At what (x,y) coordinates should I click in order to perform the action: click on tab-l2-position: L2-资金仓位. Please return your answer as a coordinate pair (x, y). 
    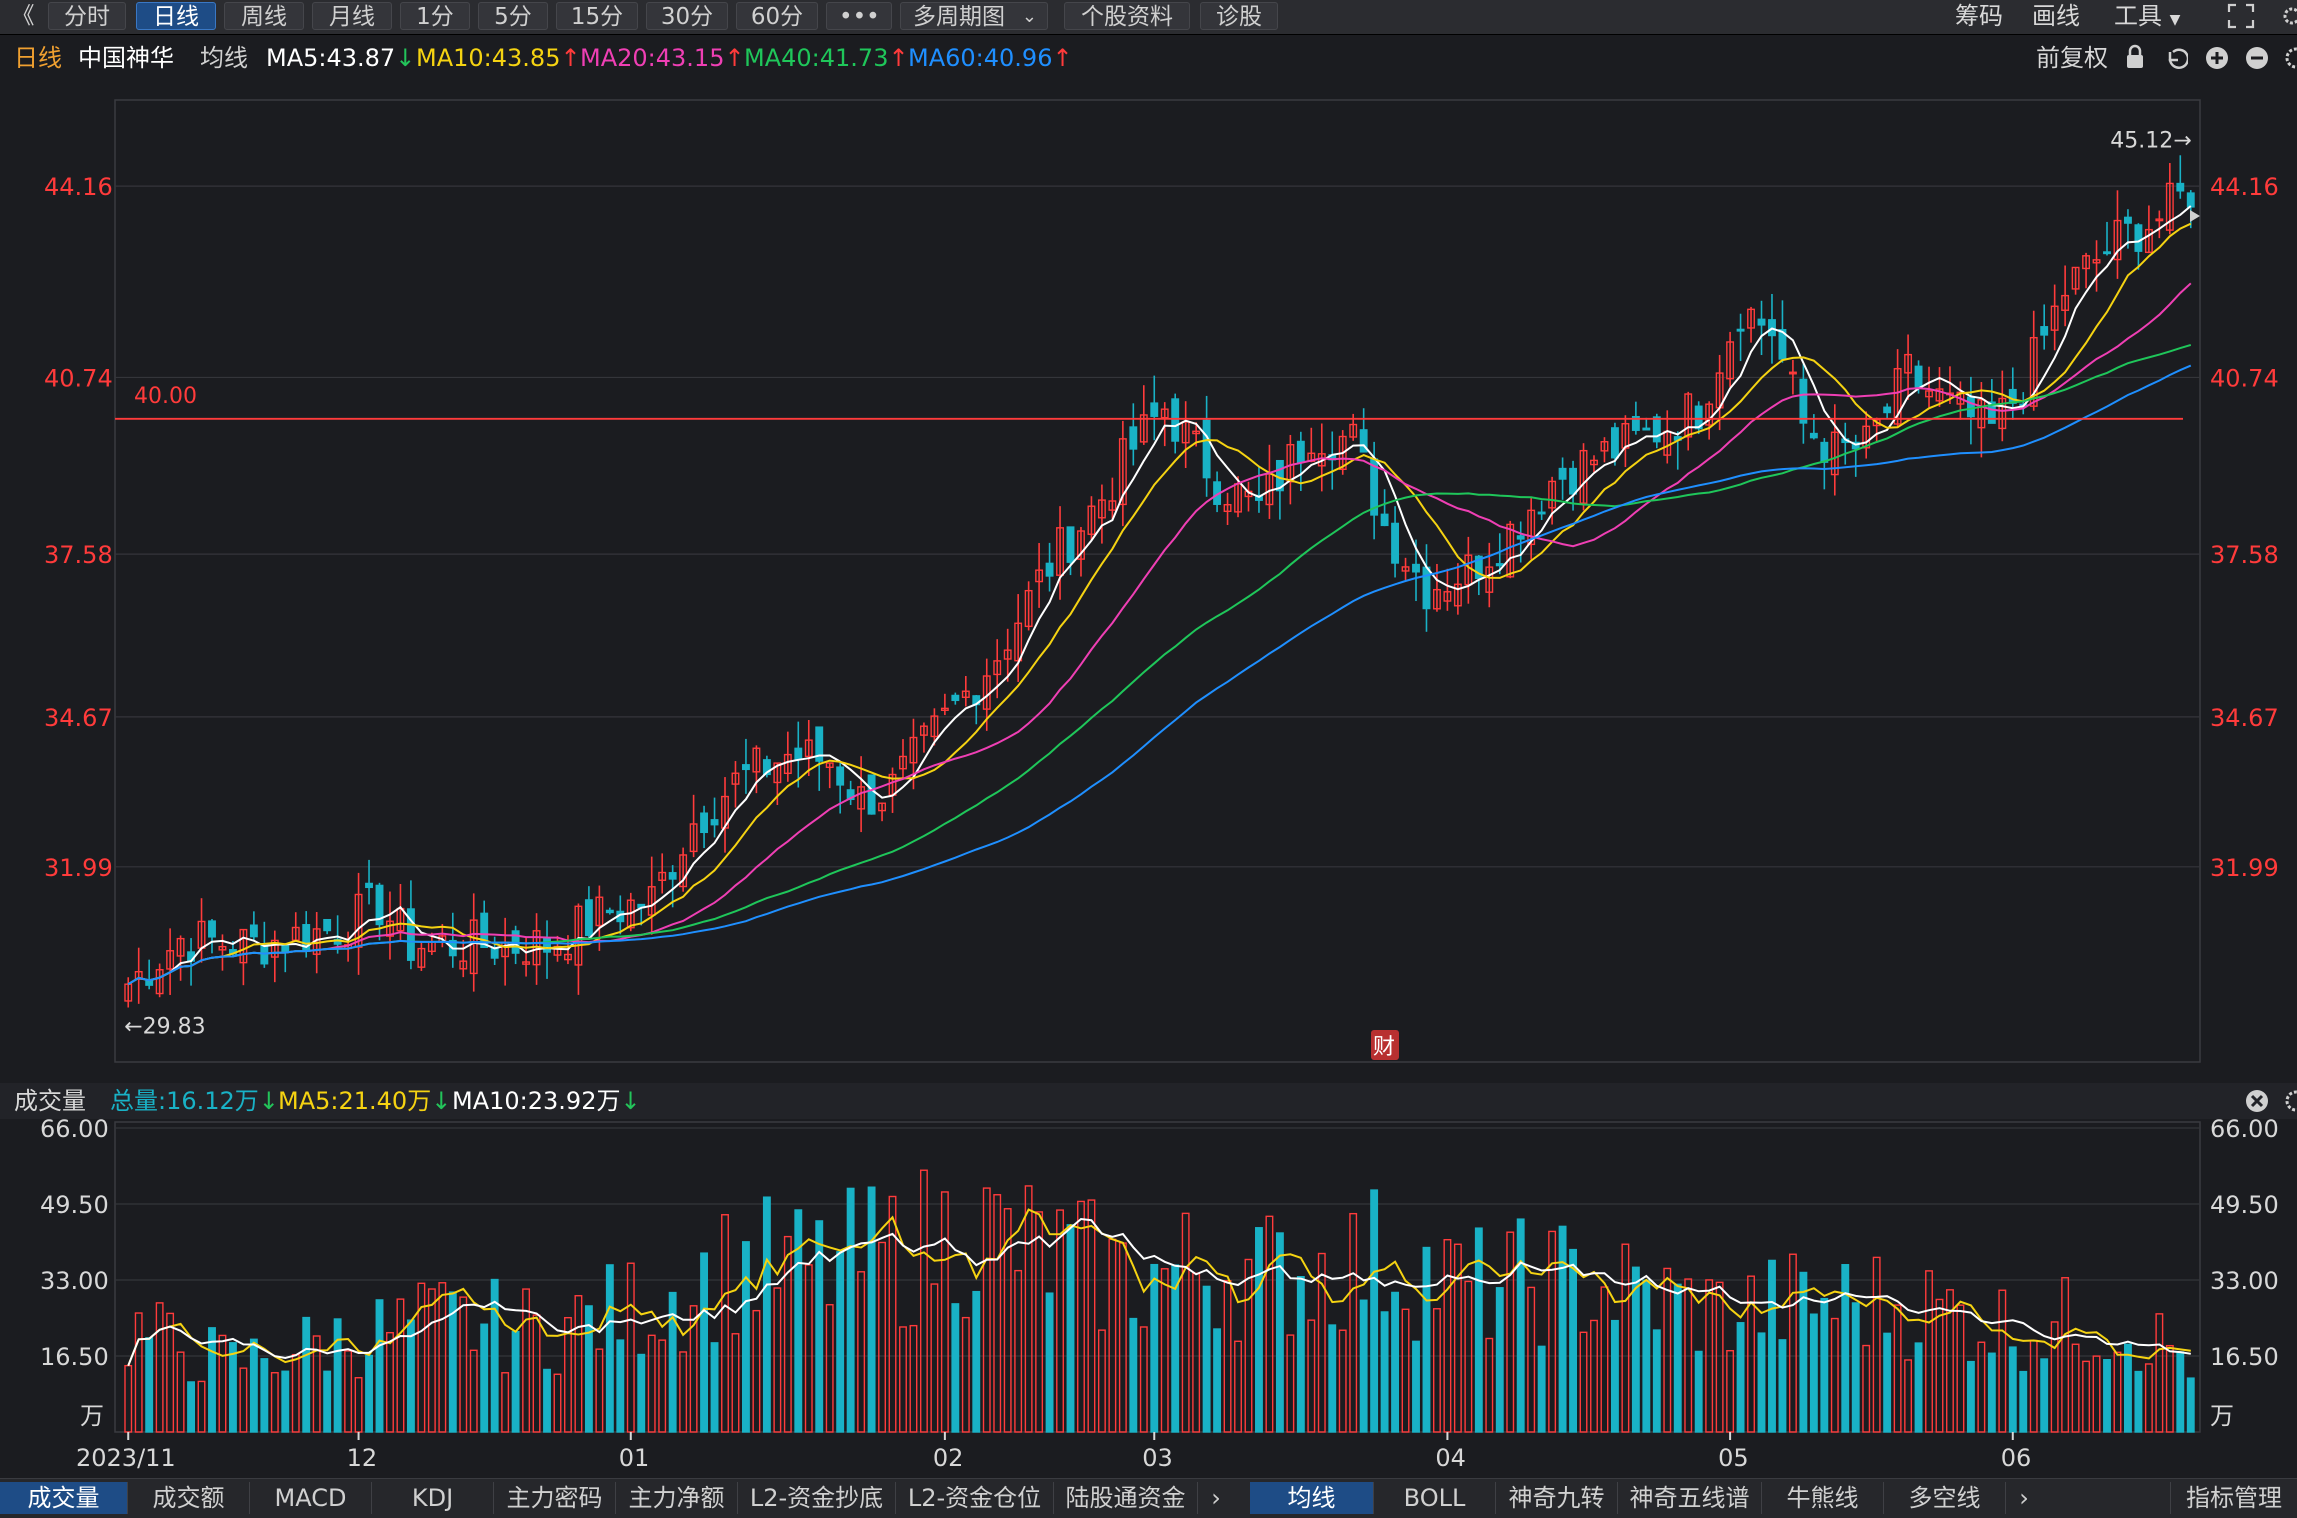
    Looking at the image, I should click on (975, 1498).